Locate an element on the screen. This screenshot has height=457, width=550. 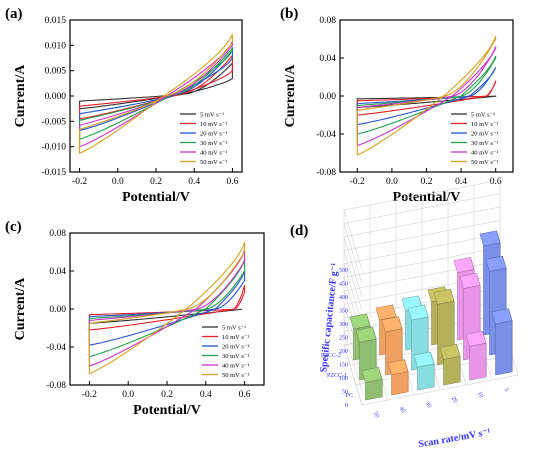
z-tick-label: 500 is located at coordinates (343, 271).